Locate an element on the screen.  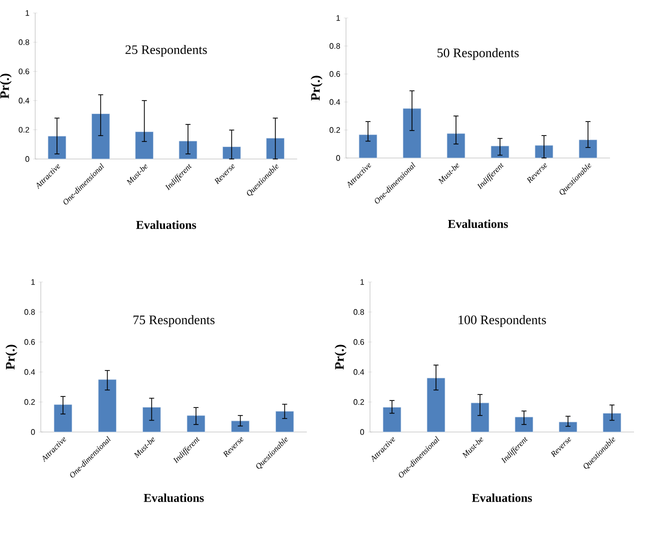
text: 25 Respondents is located at coordinates (166, 50).